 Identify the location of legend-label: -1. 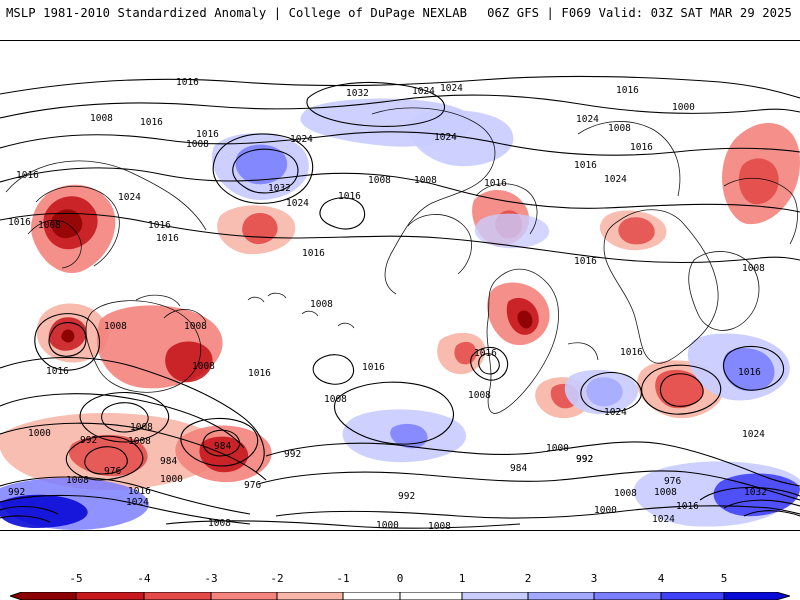
(343, 578).